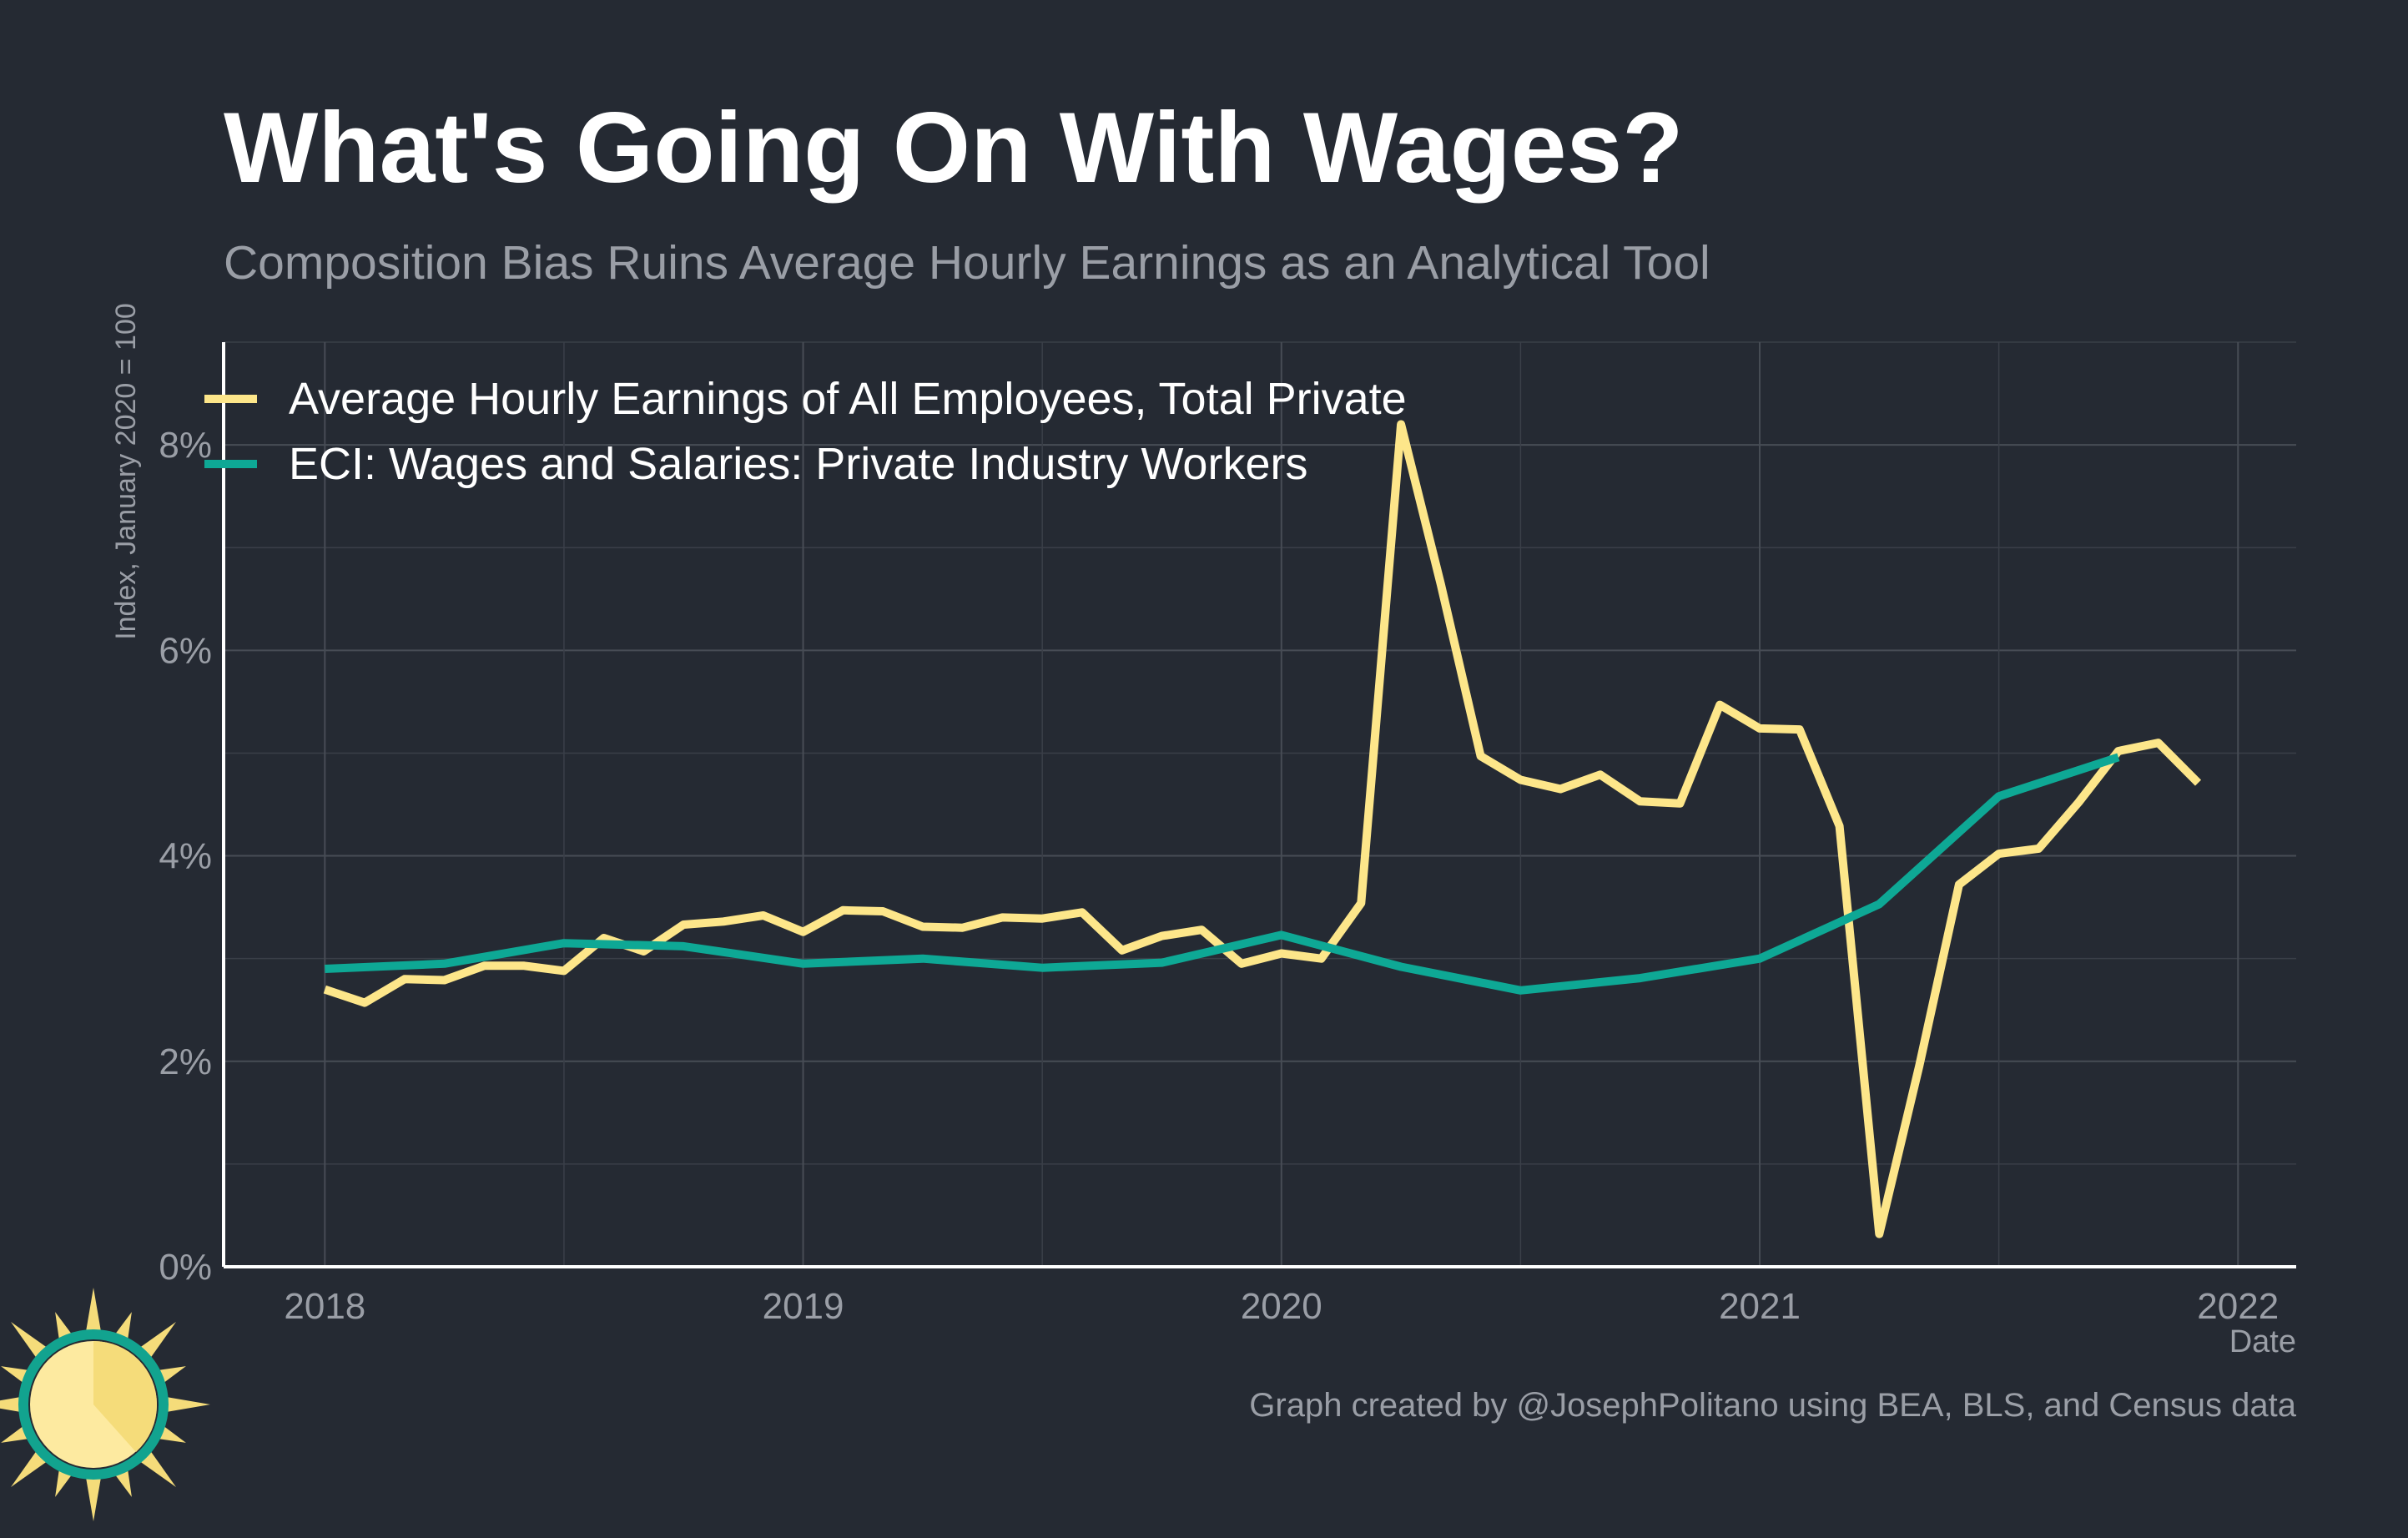  I want to click on x-tick-label: 2018, so click(324, 1306).